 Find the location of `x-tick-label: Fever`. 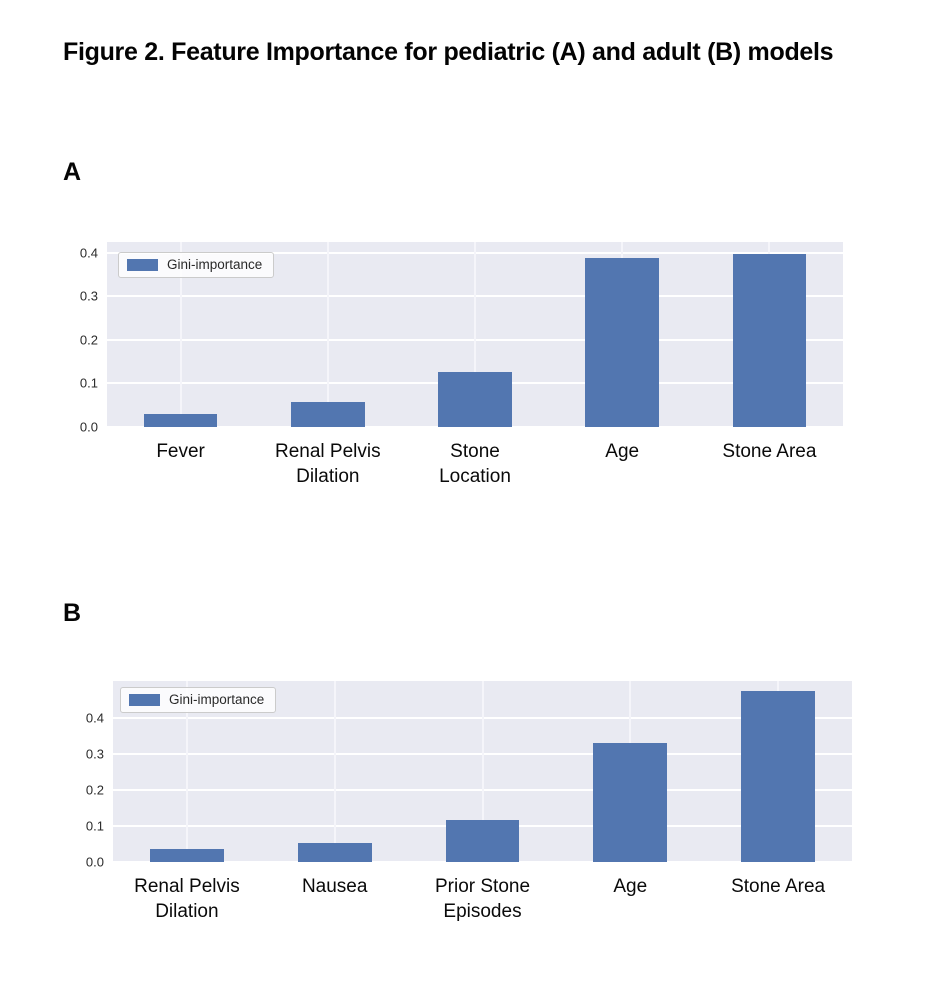

x-tick-label: Fever is located at coordinates (180, 451).